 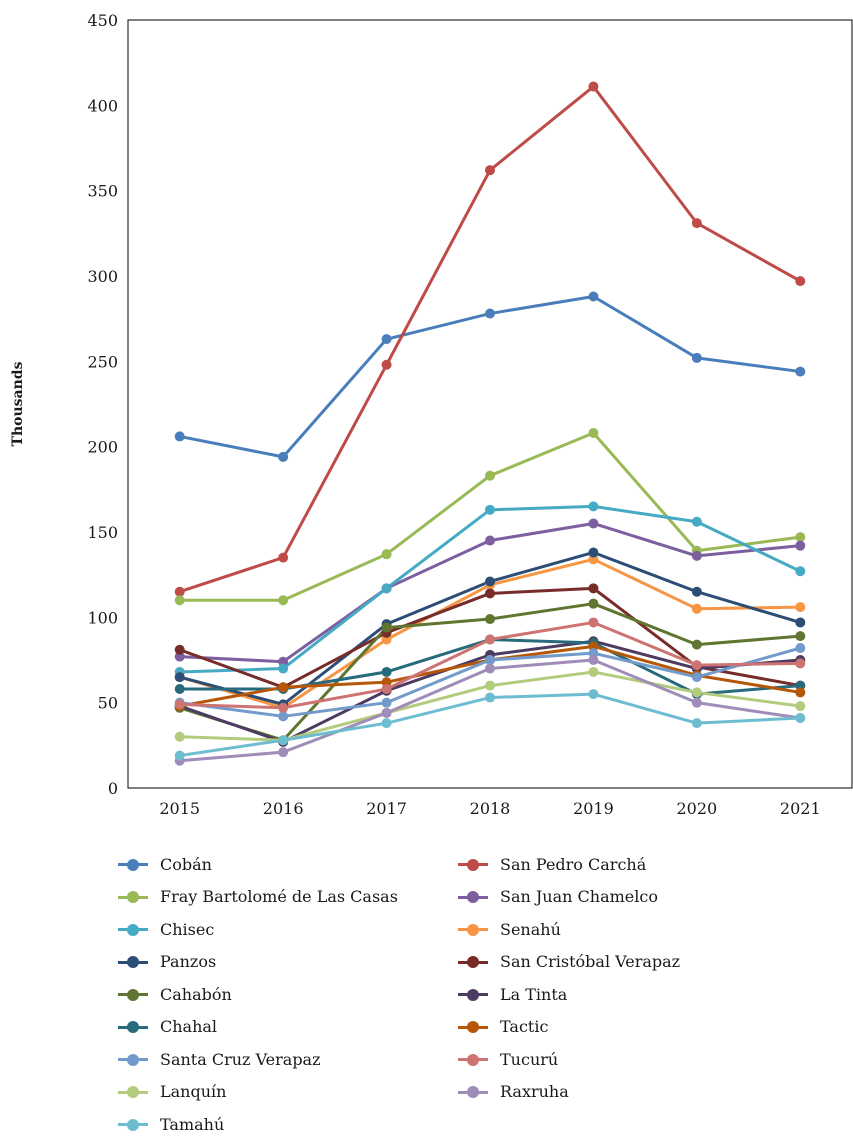 What do you see at coordinates (102, 532) in the screenshot?
I see `y-tick-label: 150` at bounding box center [102, 532].